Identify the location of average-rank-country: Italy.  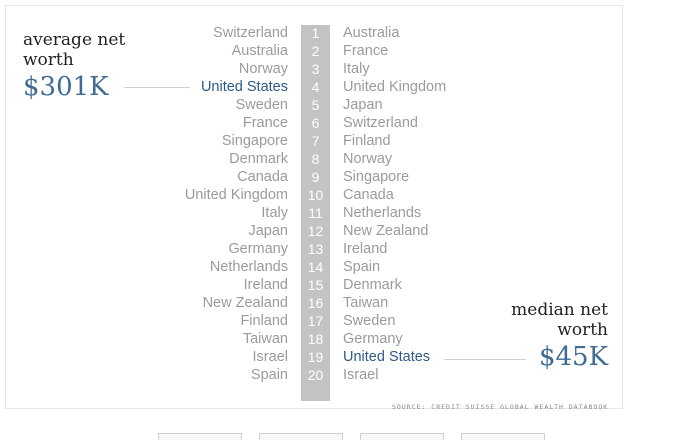
(274, 213).